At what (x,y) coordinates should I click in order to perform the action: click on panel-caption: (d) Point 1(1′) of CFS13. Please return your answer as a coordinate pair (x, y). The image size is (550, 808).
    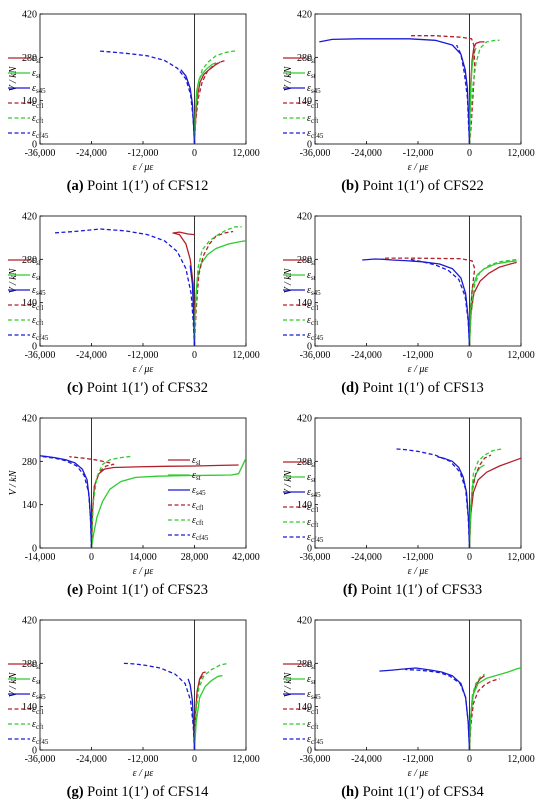
    Looking at the image, I should click on (412, 388).